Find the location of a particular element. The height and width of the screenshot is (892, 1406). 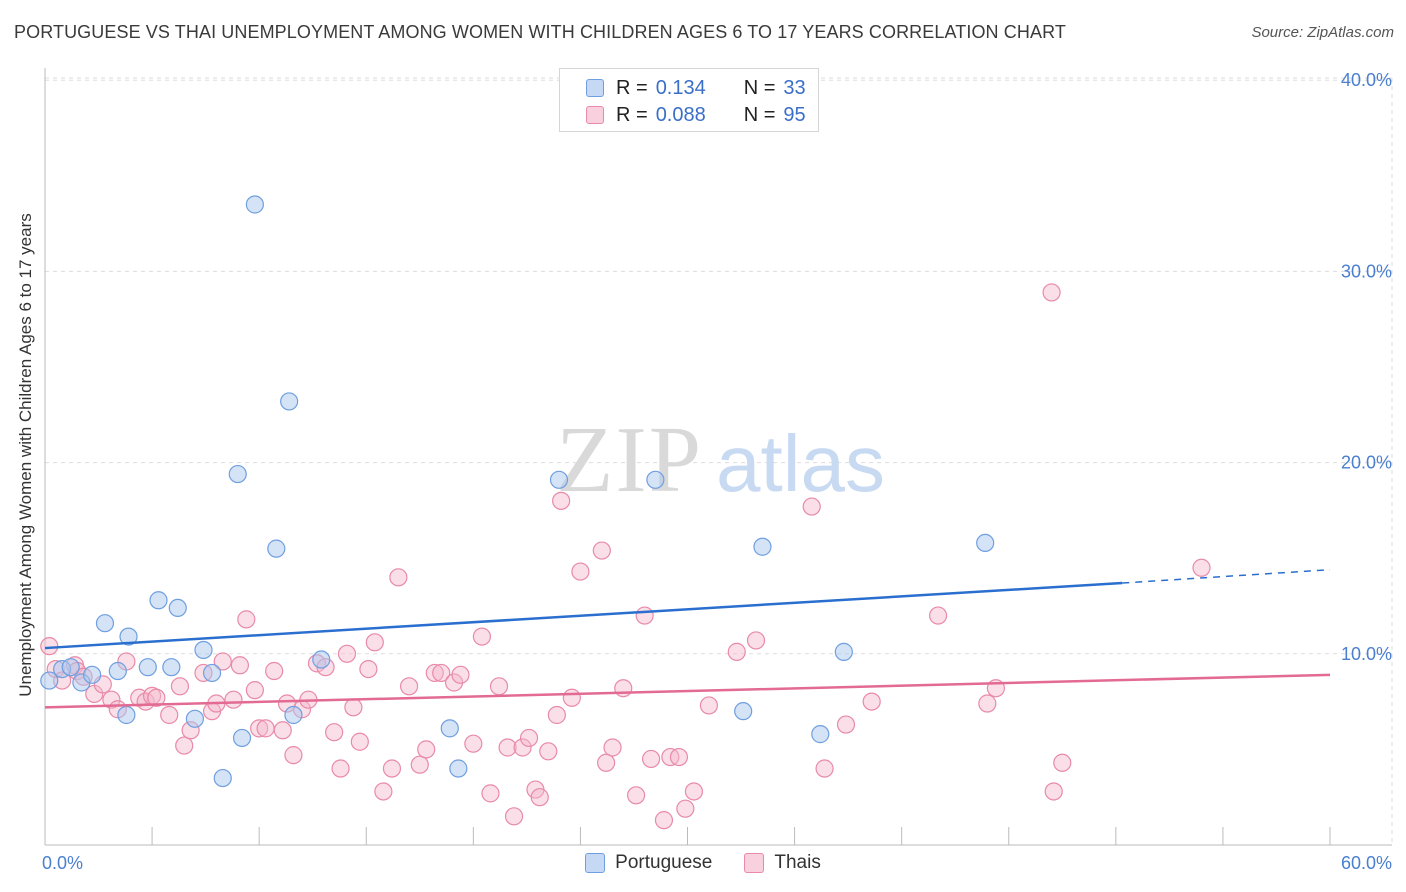

n-label: N = is located at coordinates (759, 114).